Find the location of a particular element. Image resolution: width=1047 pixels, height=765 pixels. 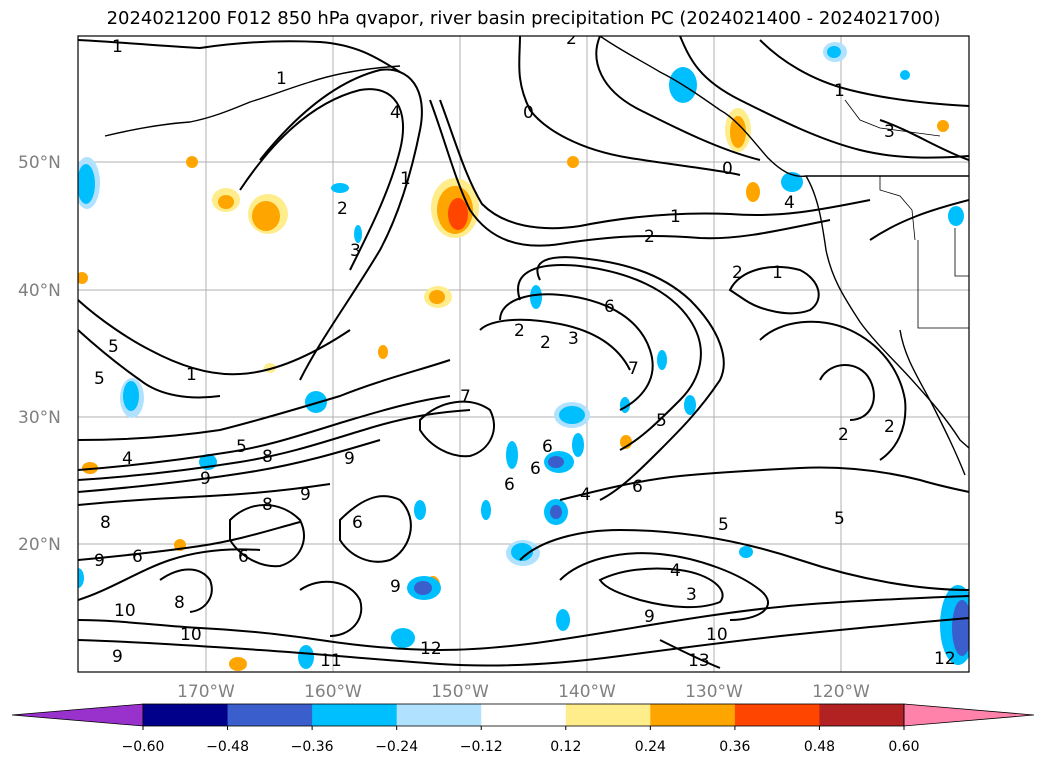

lon-label: 140°W is located at coordinates (587, 692).